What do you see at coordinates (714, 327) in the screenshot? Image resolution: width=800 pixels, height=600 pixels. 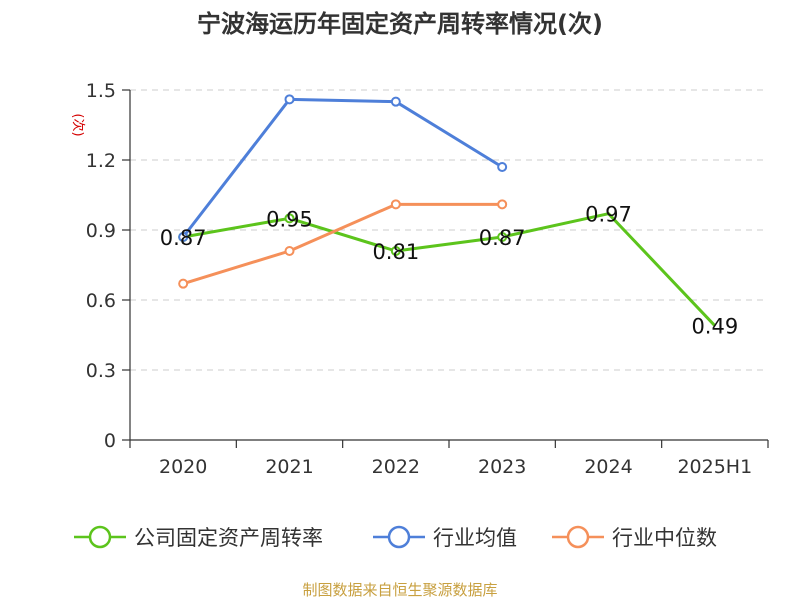 I see `data-label: 0.49` at bounding box center [714, 327].